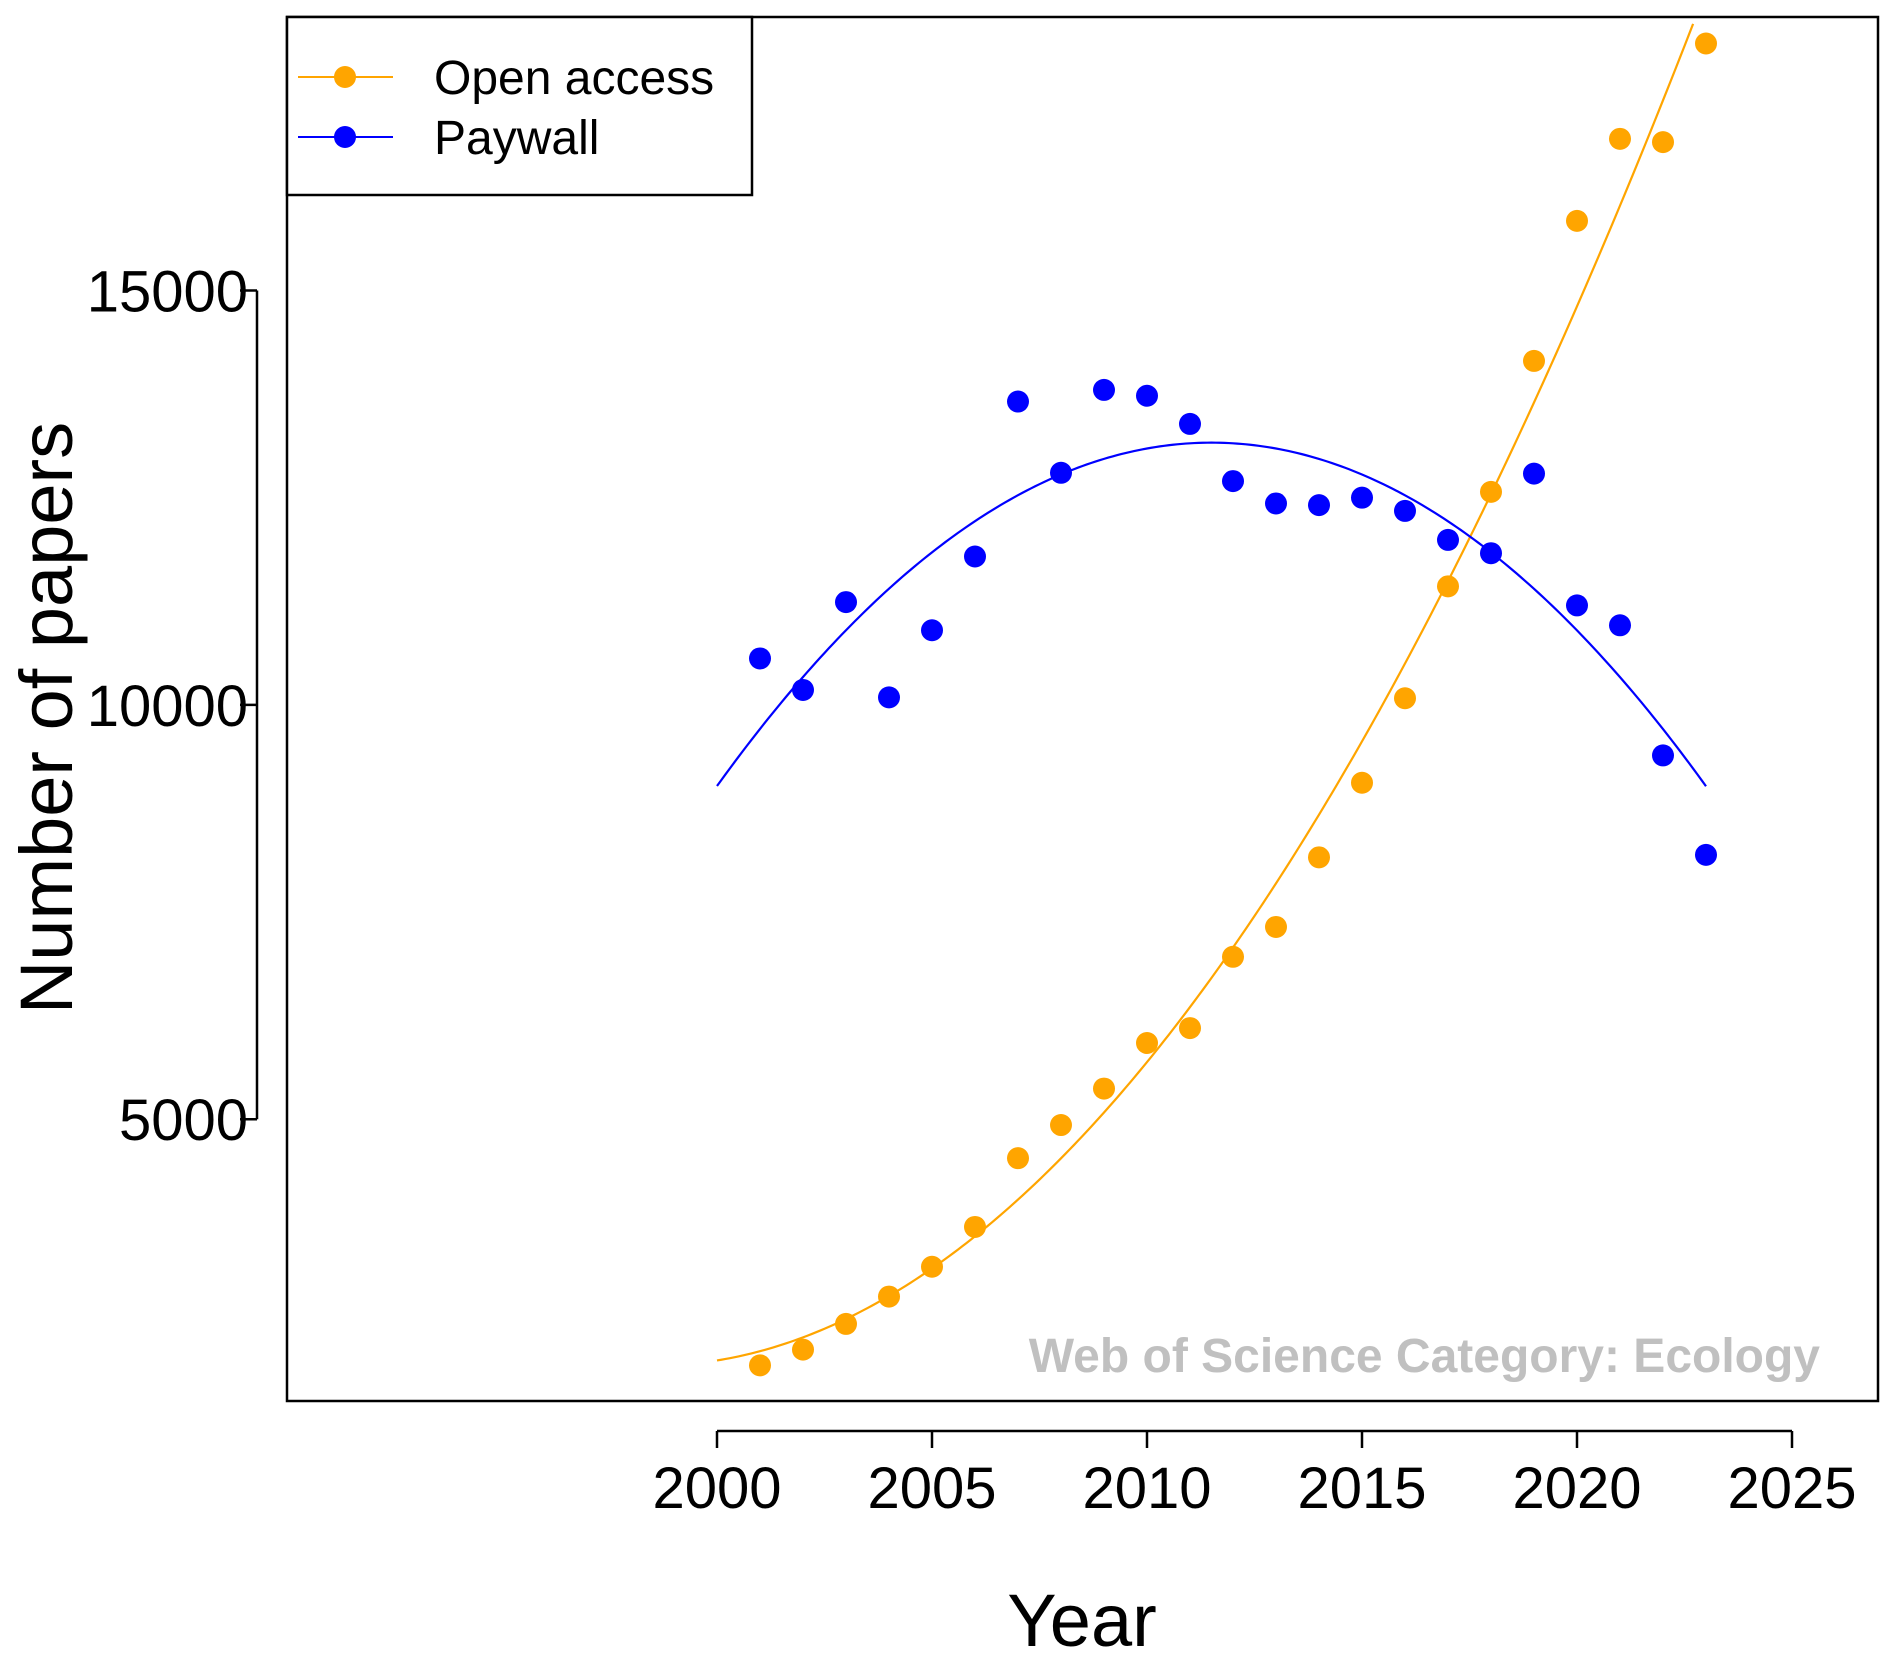  I want to click on fit-line-paywall, so click(1211, 614).